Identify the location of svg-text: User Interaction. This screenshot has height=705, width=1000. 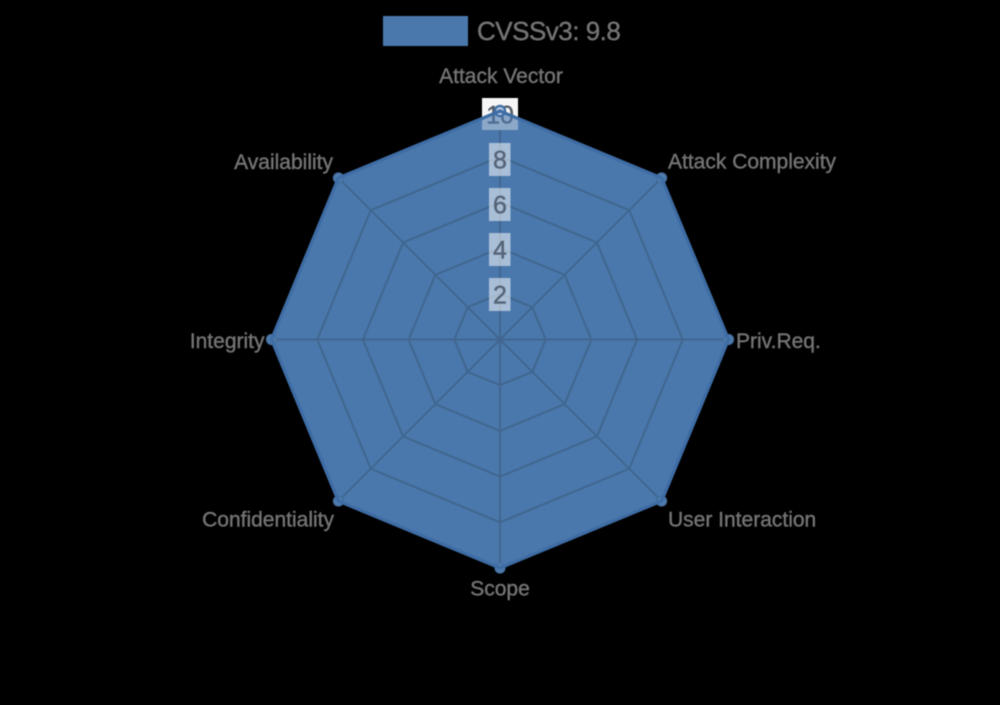
(742, 520).